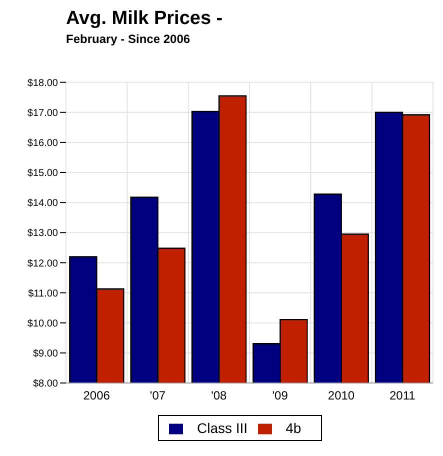 The image size is (443, 456). Describe the element at coordinates (42, 204) in the screenshot. I see `y-tick-label: $14.00` at that location.